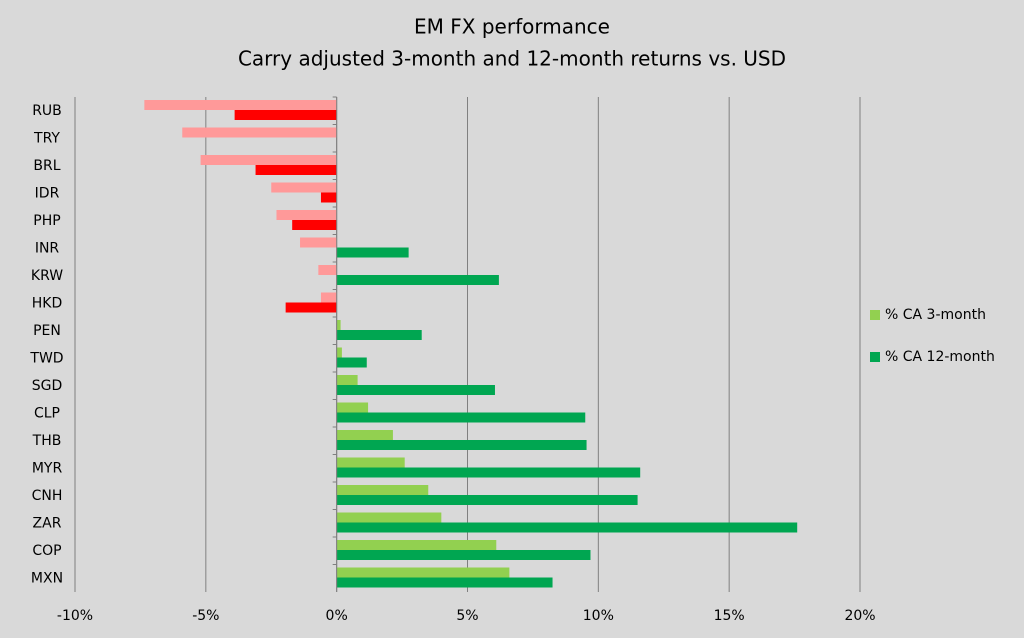  I want to click on y-tick-label: SGD, so click(47, 386).